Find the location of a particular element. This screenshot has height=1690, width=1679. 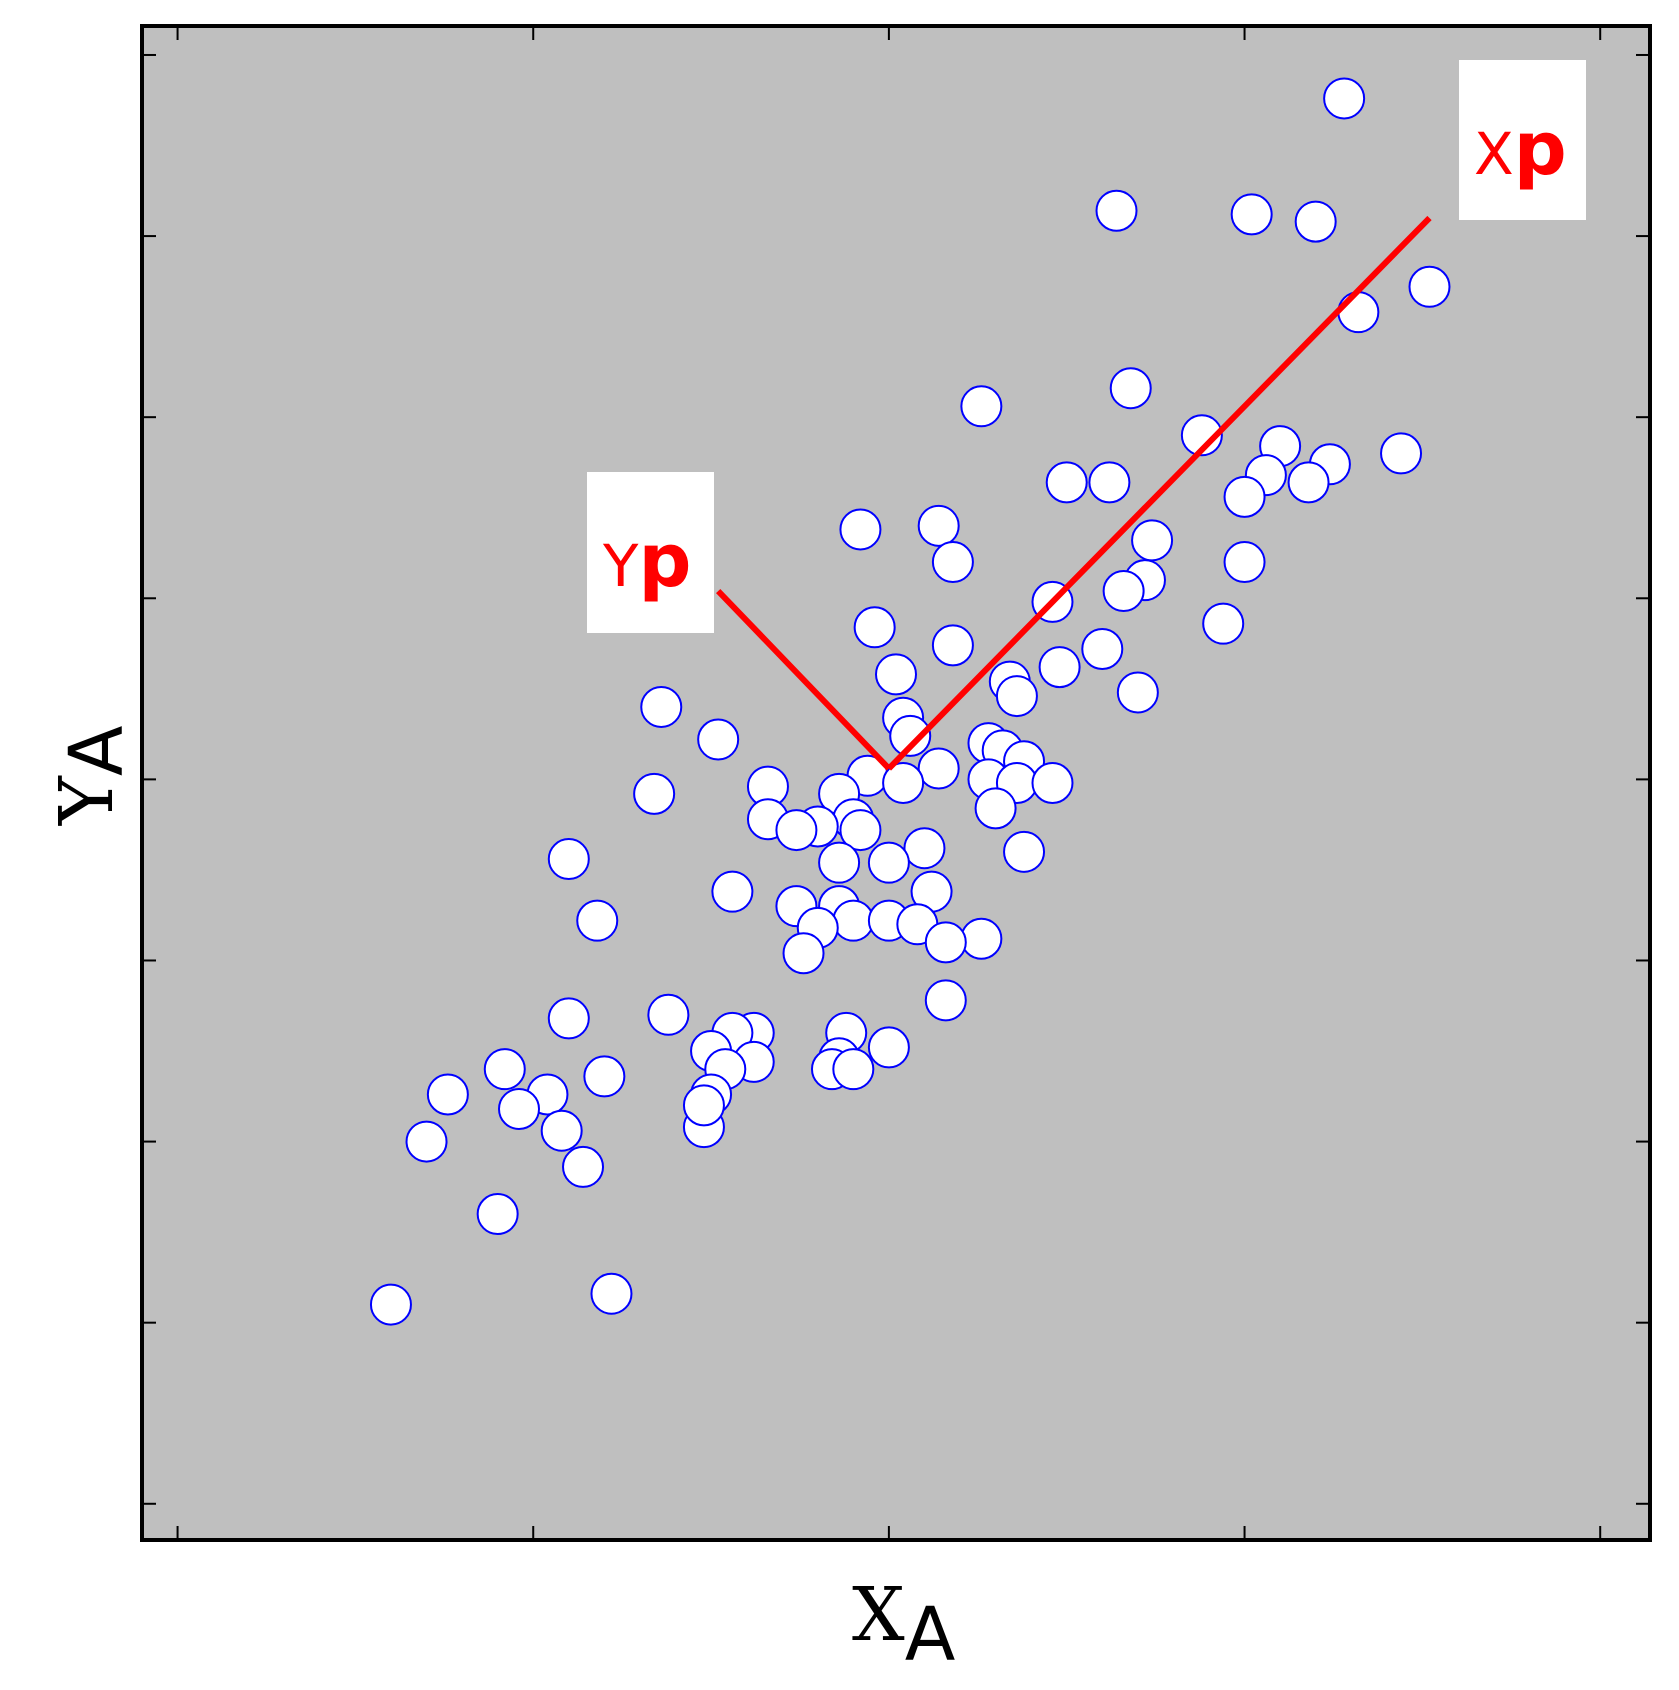

y-axis-title: YA is located at coordinates (92, 775).